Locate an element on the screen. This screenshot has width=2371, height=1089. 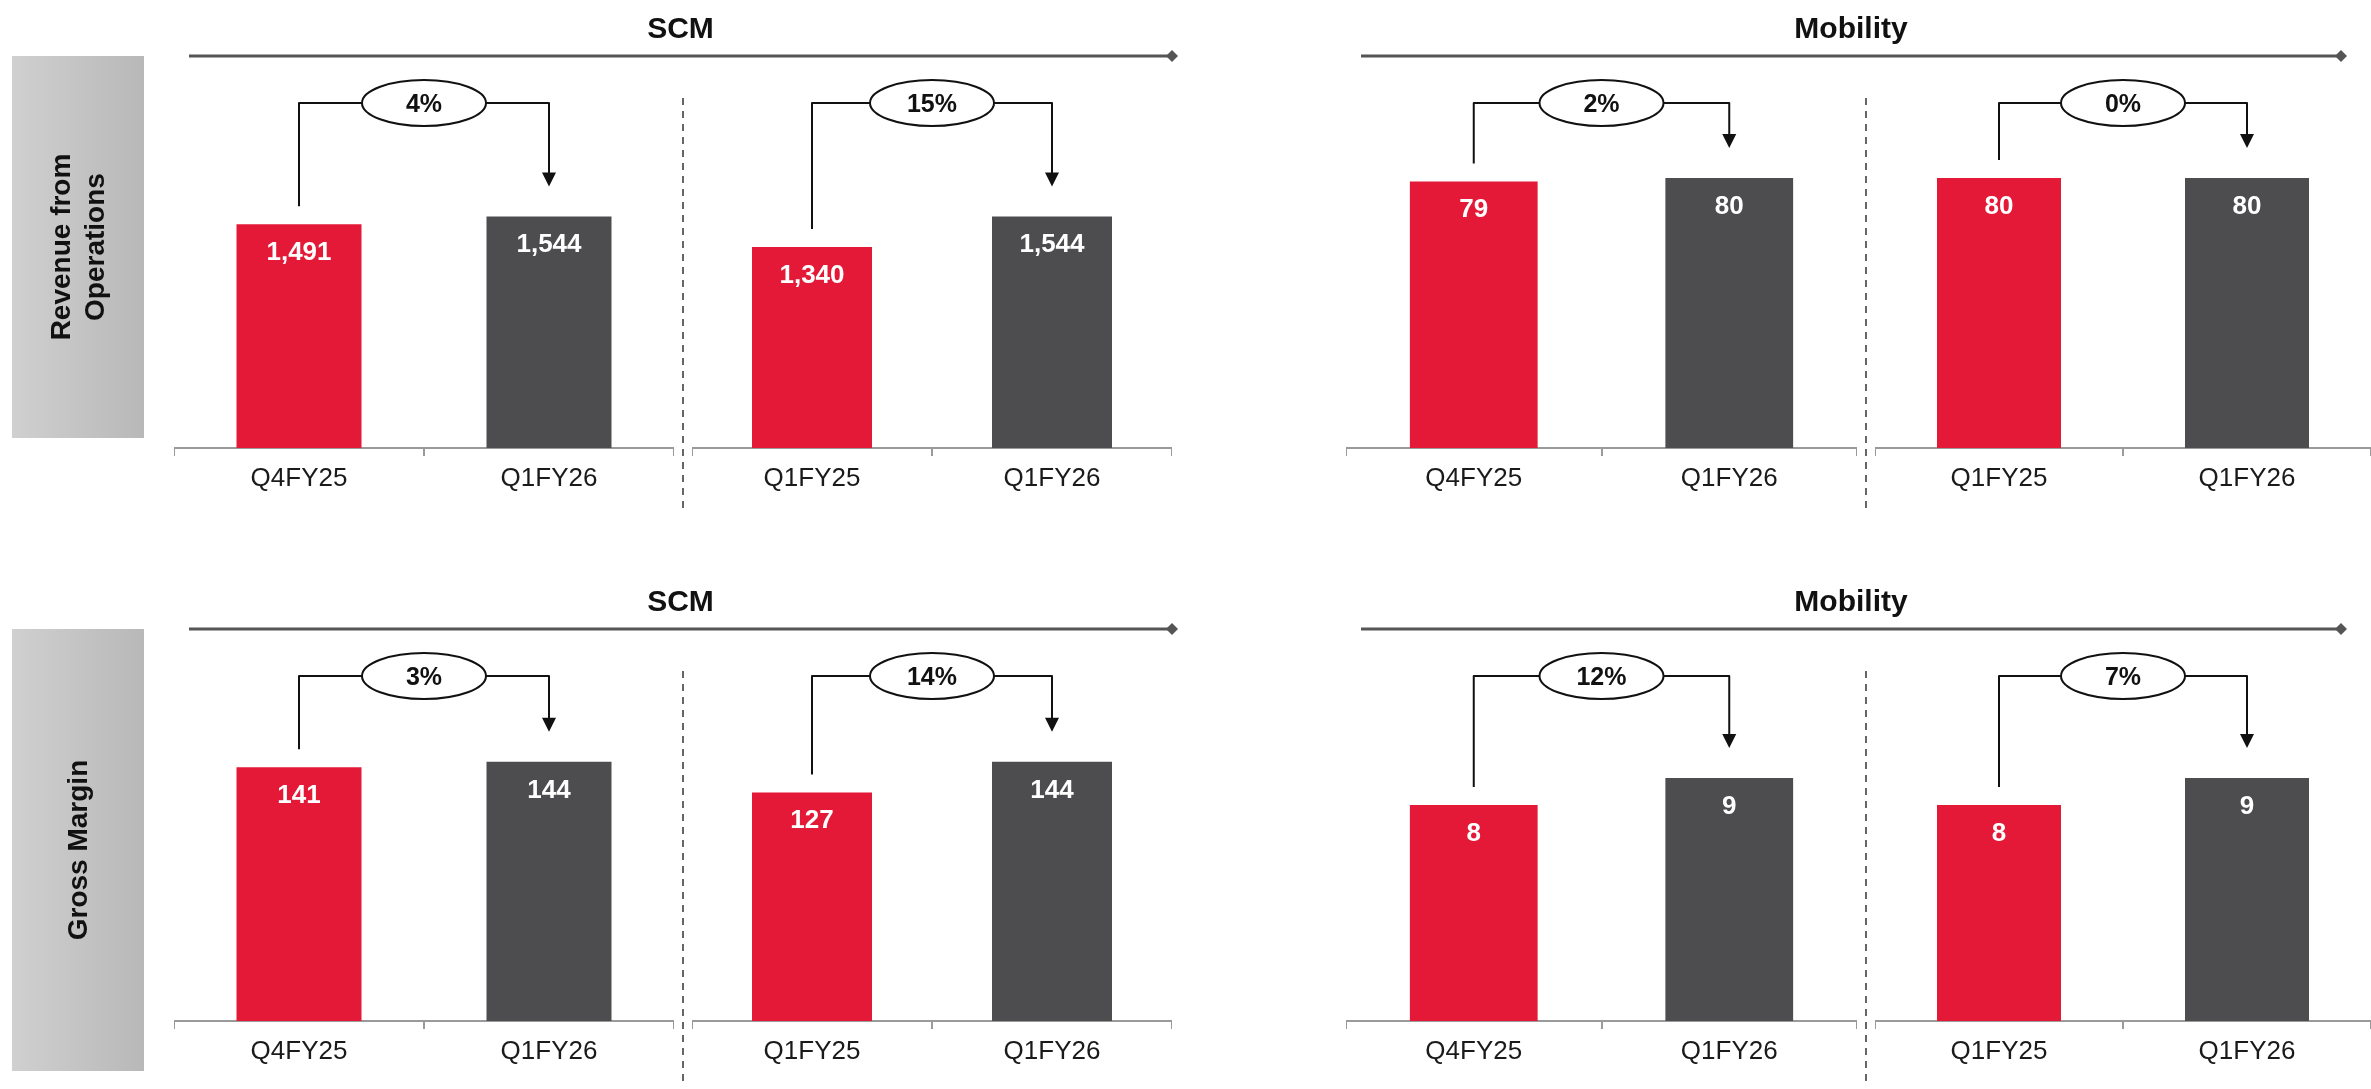
text: 12% is located at coordinates (1601, 676).